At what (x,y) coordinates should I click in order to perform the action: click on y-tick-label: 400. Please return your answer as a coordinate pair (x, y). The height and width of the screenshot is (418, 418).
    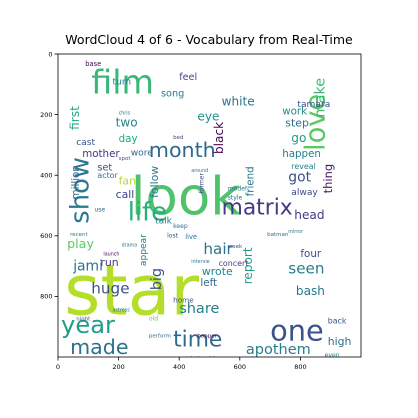
    Looking at the image, I should click on (46, 176).